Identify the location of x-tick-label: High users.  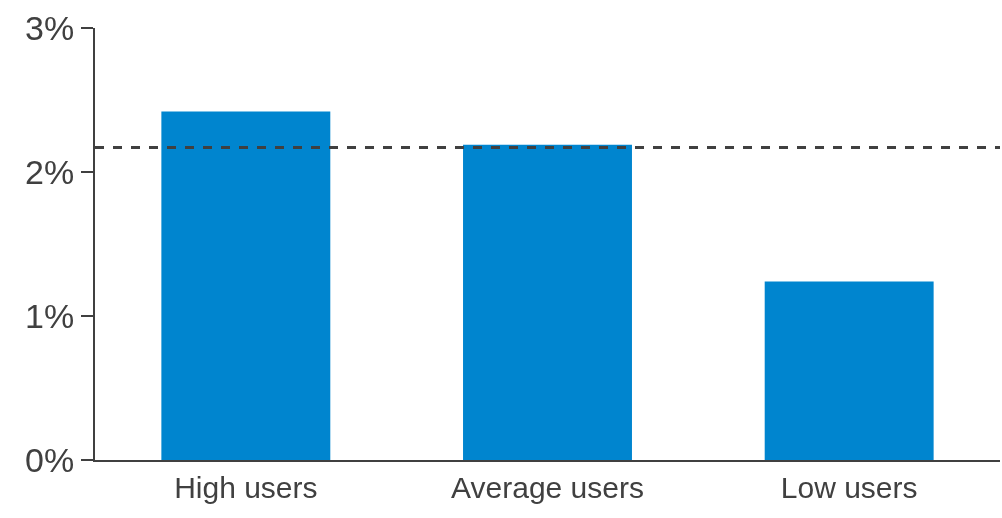
(246, 487).